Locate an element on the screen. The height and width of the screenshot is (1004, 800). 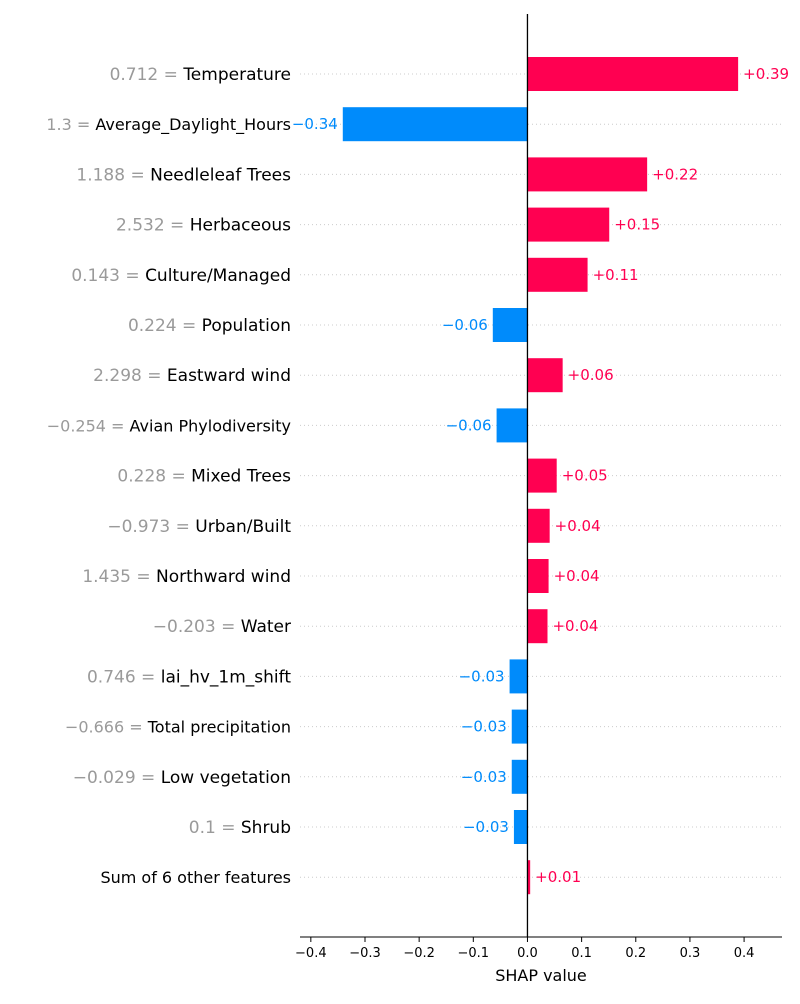
data-label: +0.11 is located at coordinates (616, 275).